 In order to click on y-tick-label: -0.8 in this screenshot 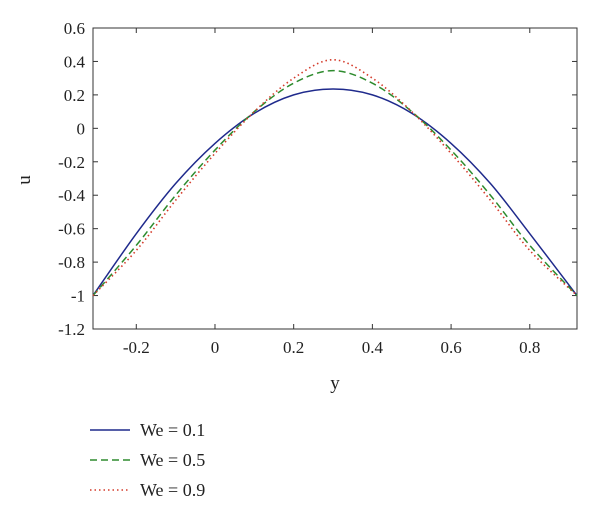, I will do `click(71, 262)`.